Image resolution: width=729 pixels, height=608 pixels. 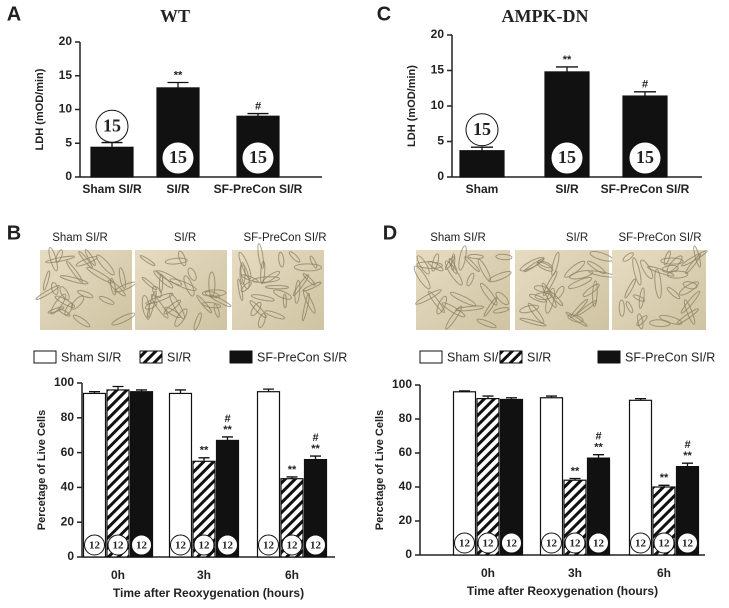 What do you see at coordinates (575, 573) in the screenshot?
I see `x-tick-label: 3h` at bounding box center [575, 573].